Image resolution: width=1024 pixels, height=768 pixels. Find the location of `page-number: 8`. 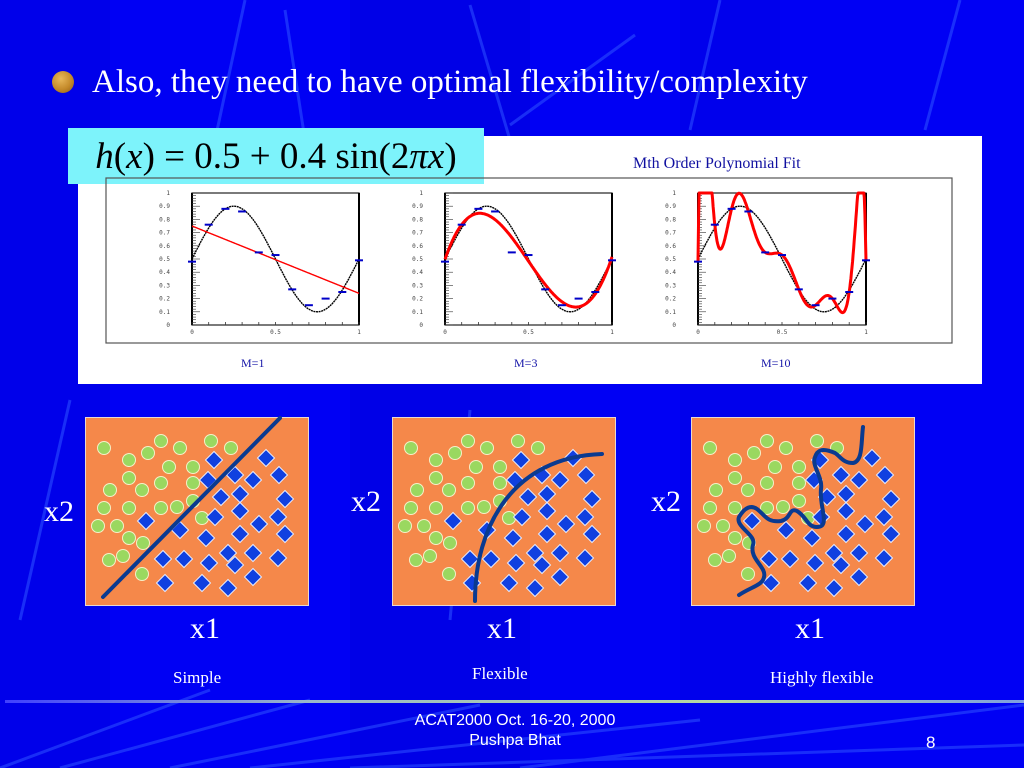

page-number: 8 is located at coordinates (931, 742).